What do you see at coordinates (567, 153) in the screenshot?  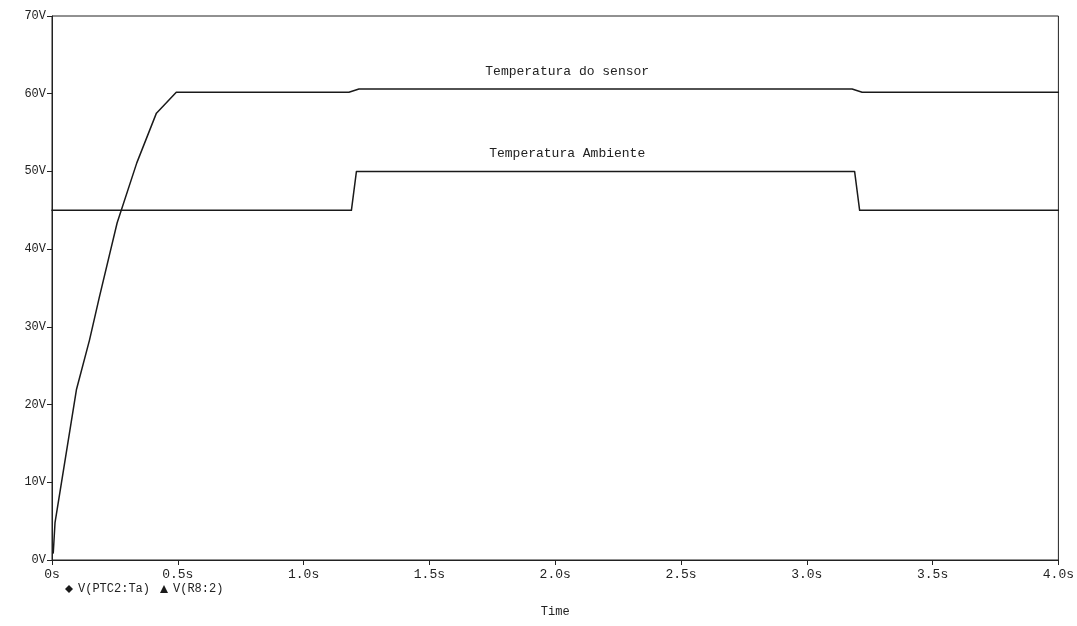 I see `annotation: Temperatura Ambiente` at bounding box center [567, 153].